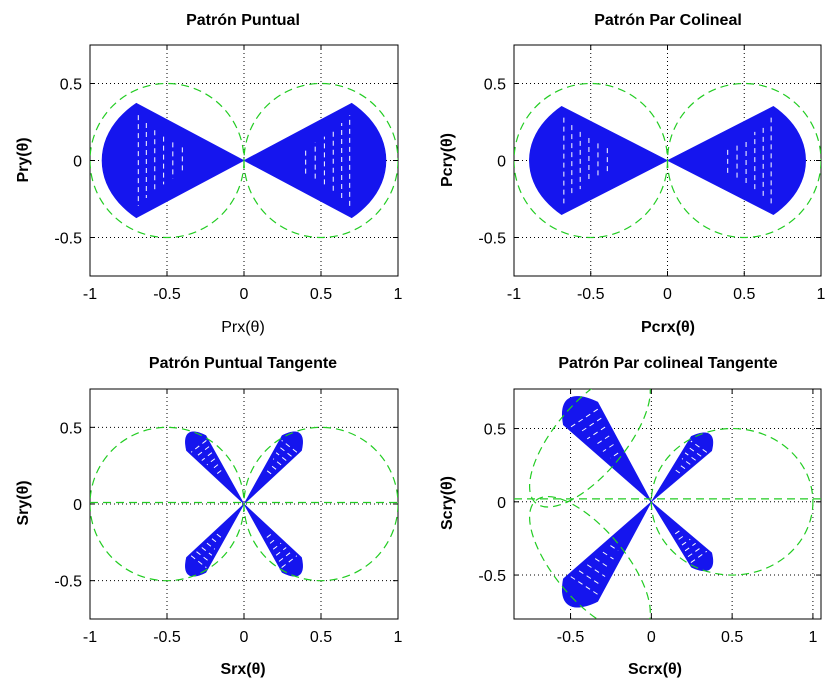  Describe the element at coordinates (23, 502) in the screenshot. I see `y-axis-label: Sry(θ)` at that location.